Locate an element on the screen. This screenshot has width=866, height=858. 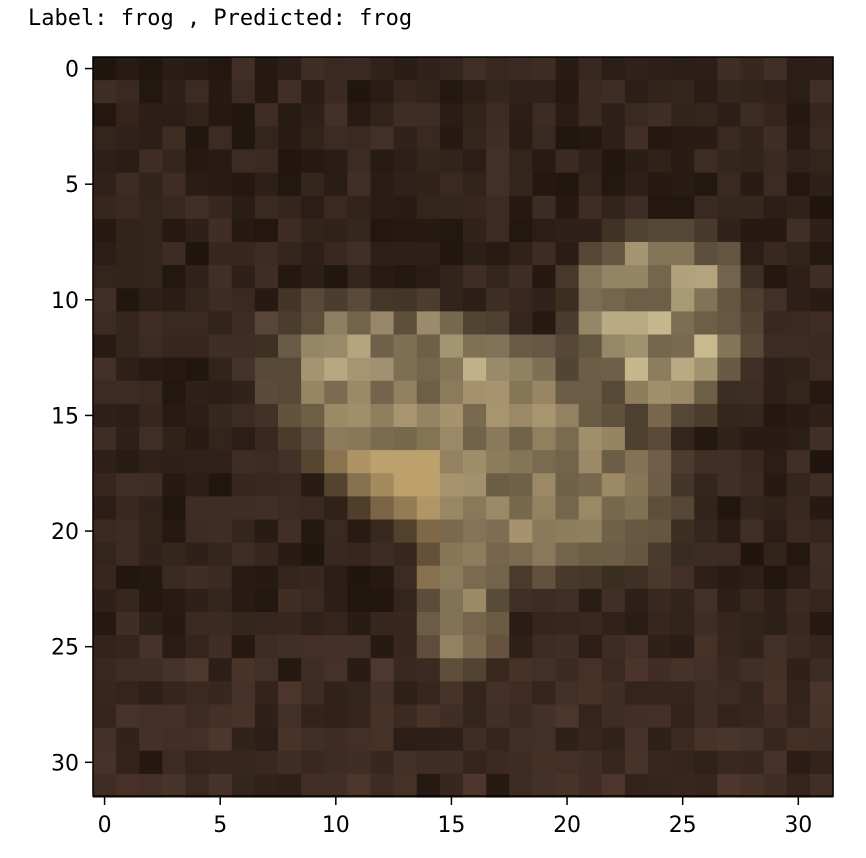
x-tick-label: 10 is located at coordinates (336, 825).